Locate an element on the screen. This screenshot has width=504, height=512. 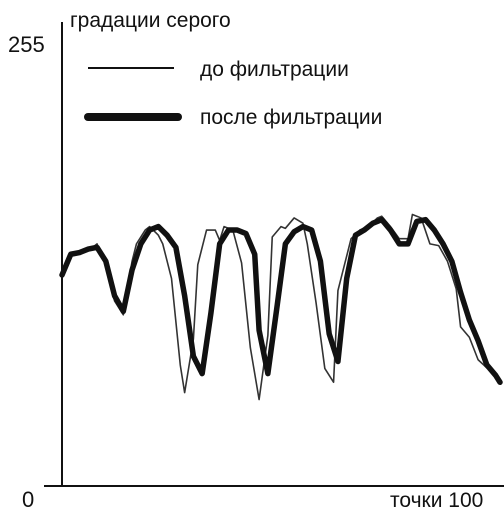
x-axis-label: точки 100 is located at coordinates (436, 500).